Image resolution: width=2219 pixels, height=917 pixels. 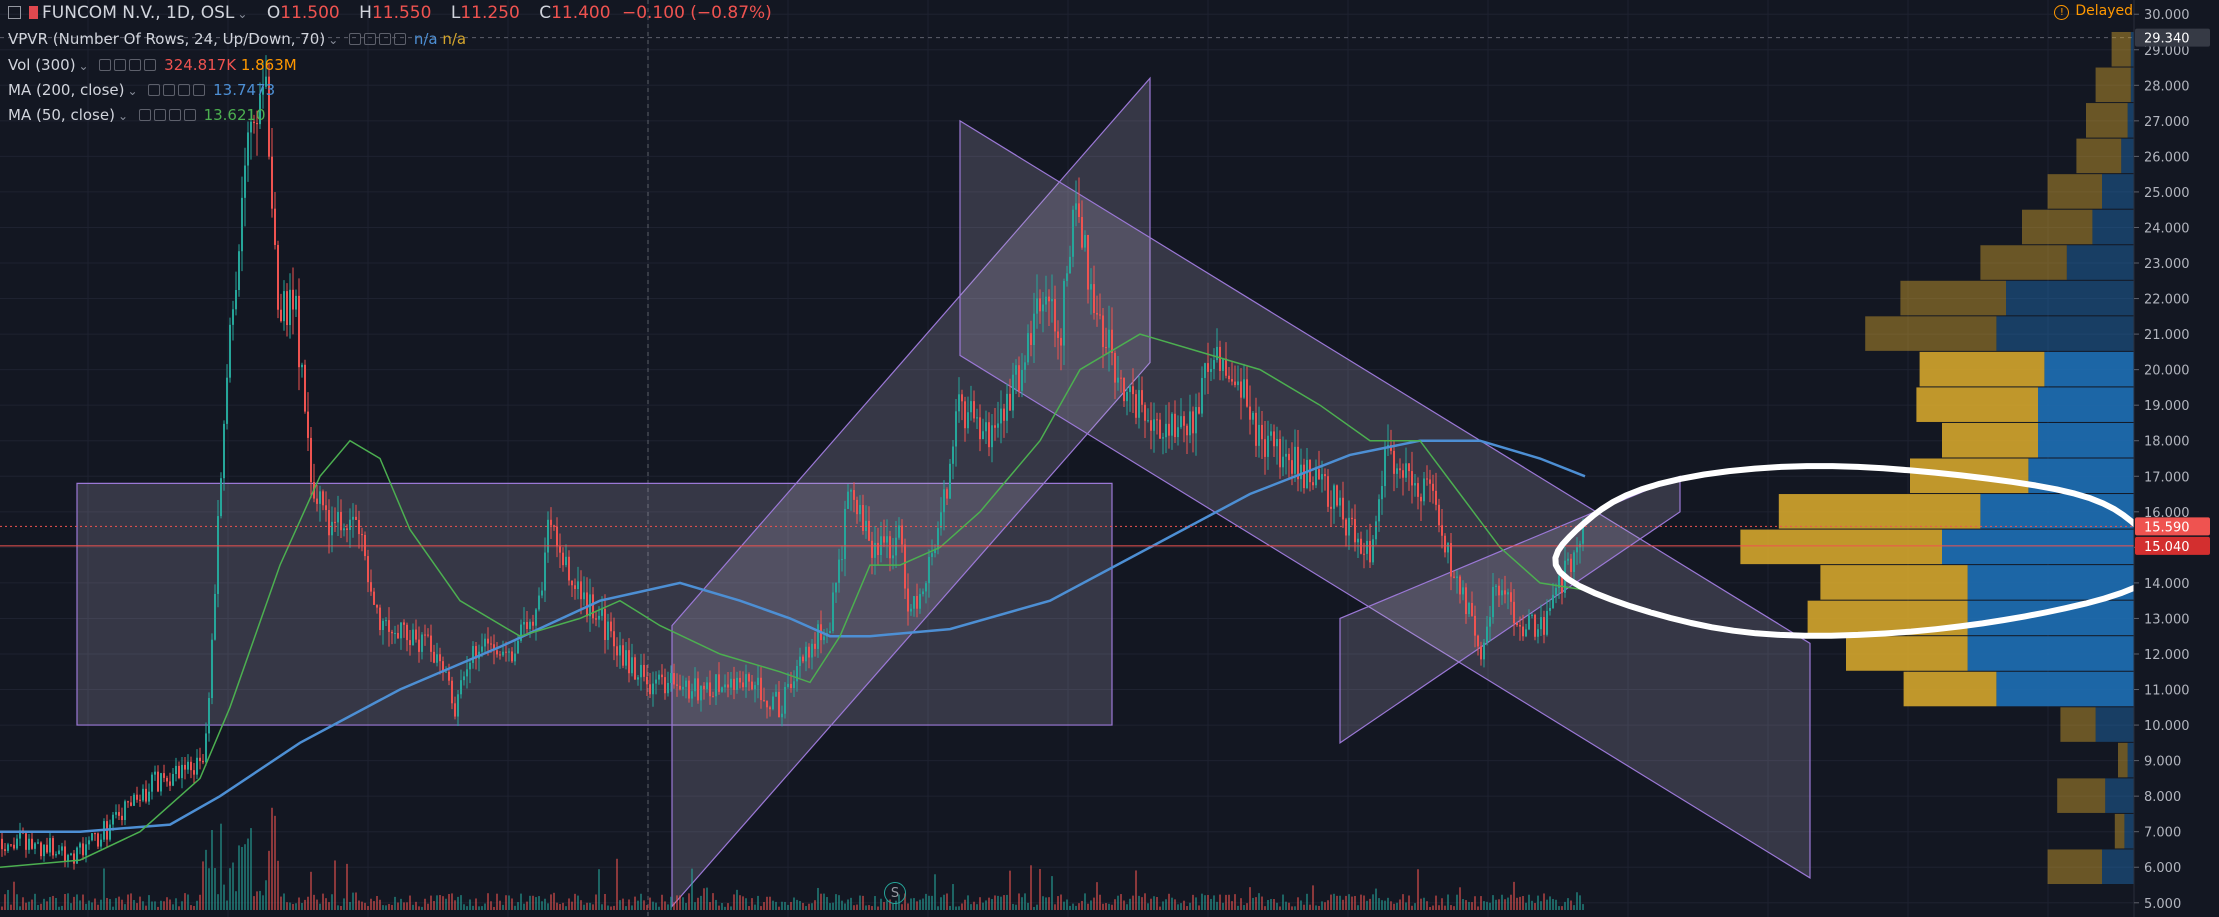 What do you see at coordinates (141, 90) in the screenshot?
I see `ma200-legend: MA (200, close) ⌄ 13.7473` at bounding box center [141, 90].